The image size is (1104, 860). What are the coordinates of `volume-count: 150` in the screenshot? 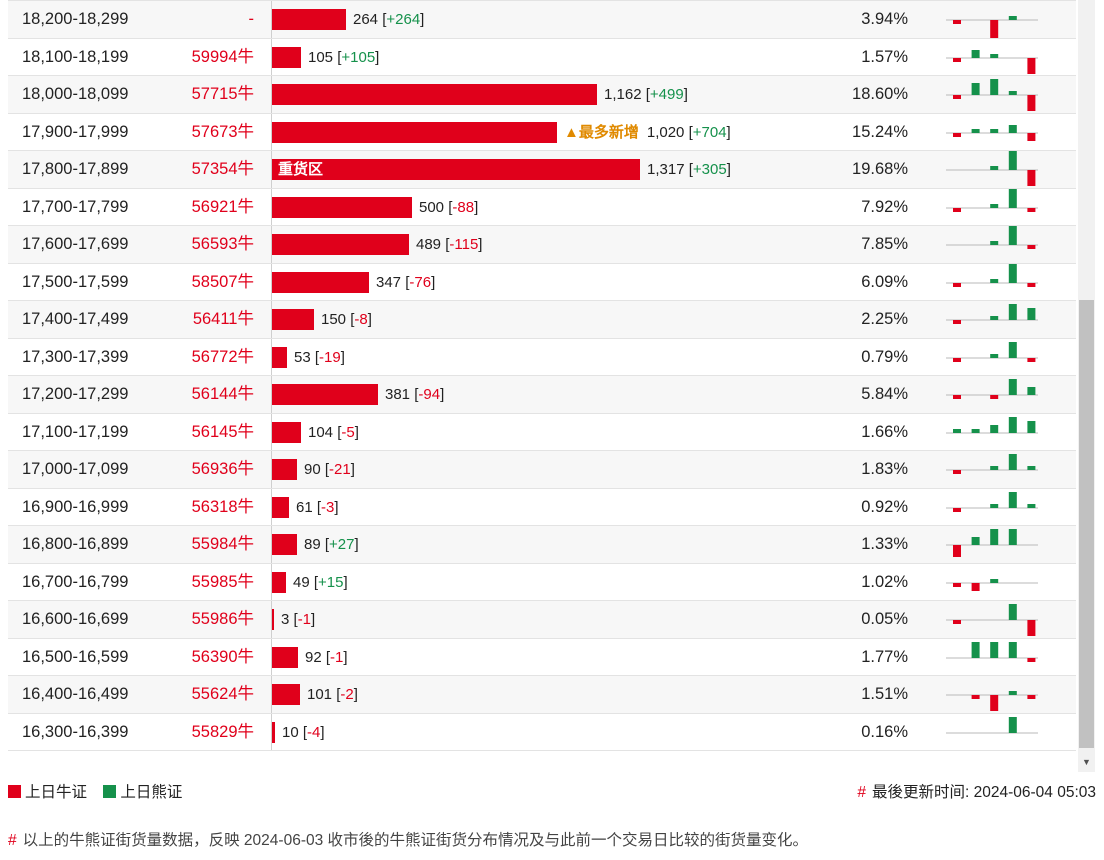 It's located at (334, 319).